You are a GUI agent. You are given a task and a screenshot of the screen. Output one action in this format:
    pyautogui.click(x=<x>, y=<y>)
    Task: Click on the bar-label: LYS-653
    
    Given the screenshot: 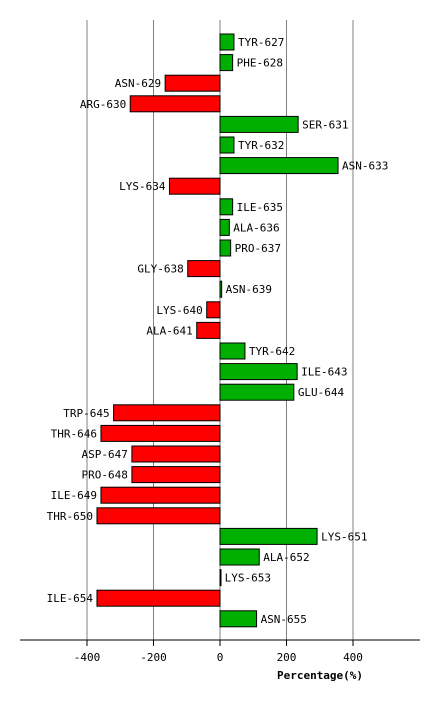 What is the action you would take?
    pyautogui.click(x=248, y=578)
    